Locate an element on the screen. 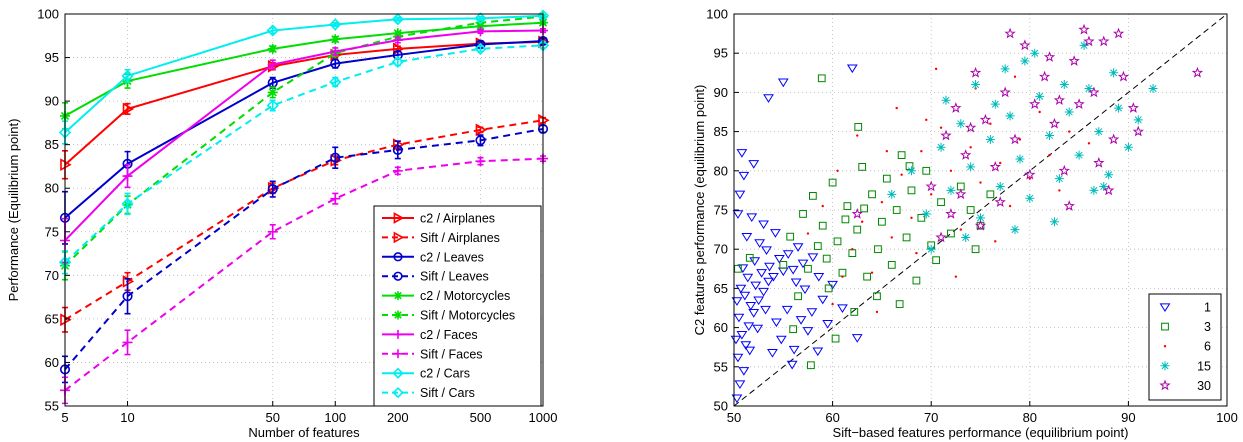 The image size is (1243, 442). chart1-series-line is located at coordinates (304, 69).